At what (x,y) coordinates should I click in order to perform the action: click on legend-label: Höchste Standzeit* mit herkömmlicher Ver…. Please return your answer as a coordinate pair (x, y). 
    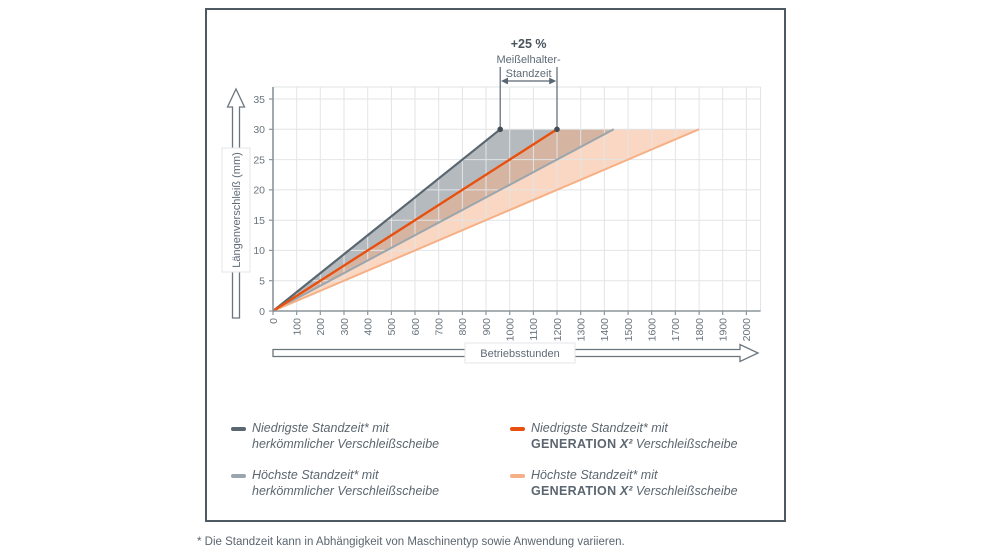
    Looking at the image, I should click on (346, 483).